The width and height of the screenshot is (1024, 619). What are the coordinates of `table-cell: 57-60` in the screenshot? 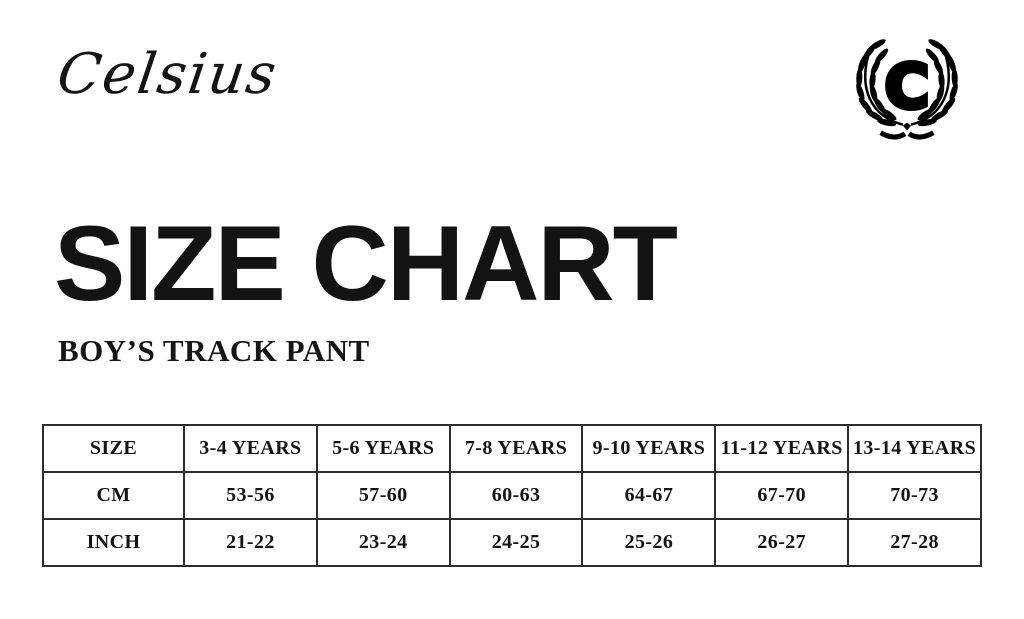 It's located at (383, 495).